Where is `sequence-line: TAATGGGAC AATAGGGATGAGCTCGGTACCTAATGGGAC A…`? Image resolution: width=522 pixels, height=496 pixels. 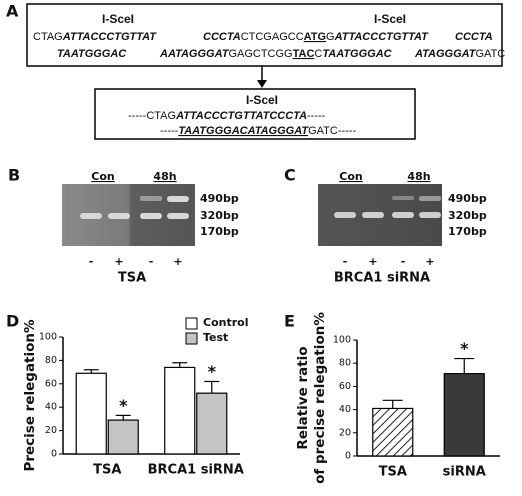 sequence-line: TAATGGGAC AATAGGGATGAGCTCGGTACCTAATGGGAC A… is located at coordinates (281, 54).